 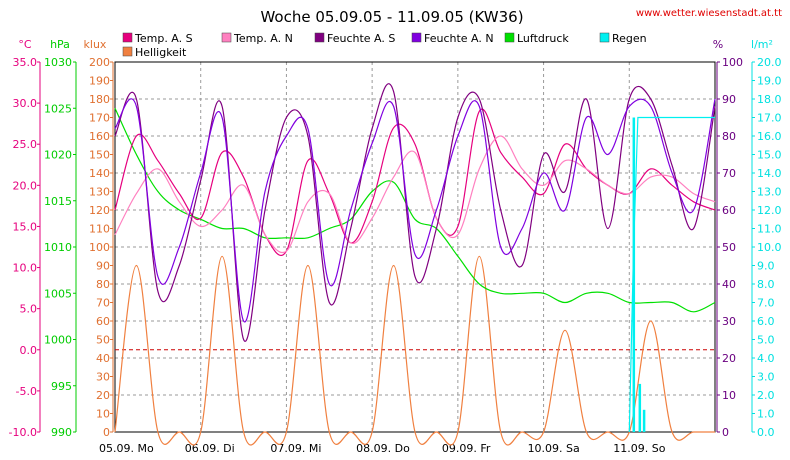 What do you see at coordinates (61, 432) in the screenshot?
I see `press-tick-label: 990` at bounding box center [61, 432].